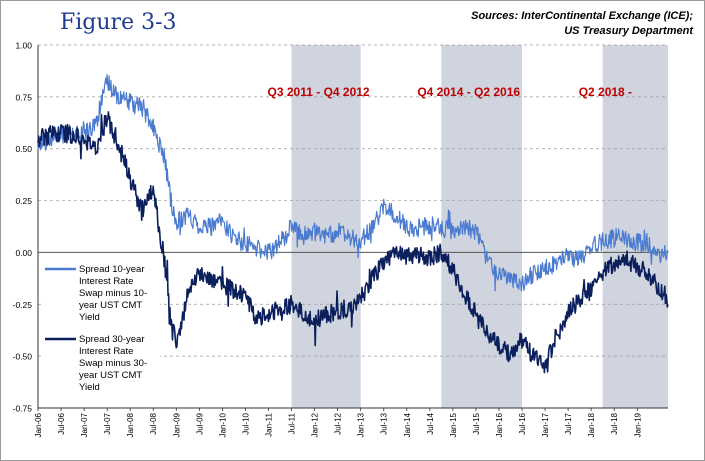  I want to click on x-tick-label: Jan-19, so click(637, 424).